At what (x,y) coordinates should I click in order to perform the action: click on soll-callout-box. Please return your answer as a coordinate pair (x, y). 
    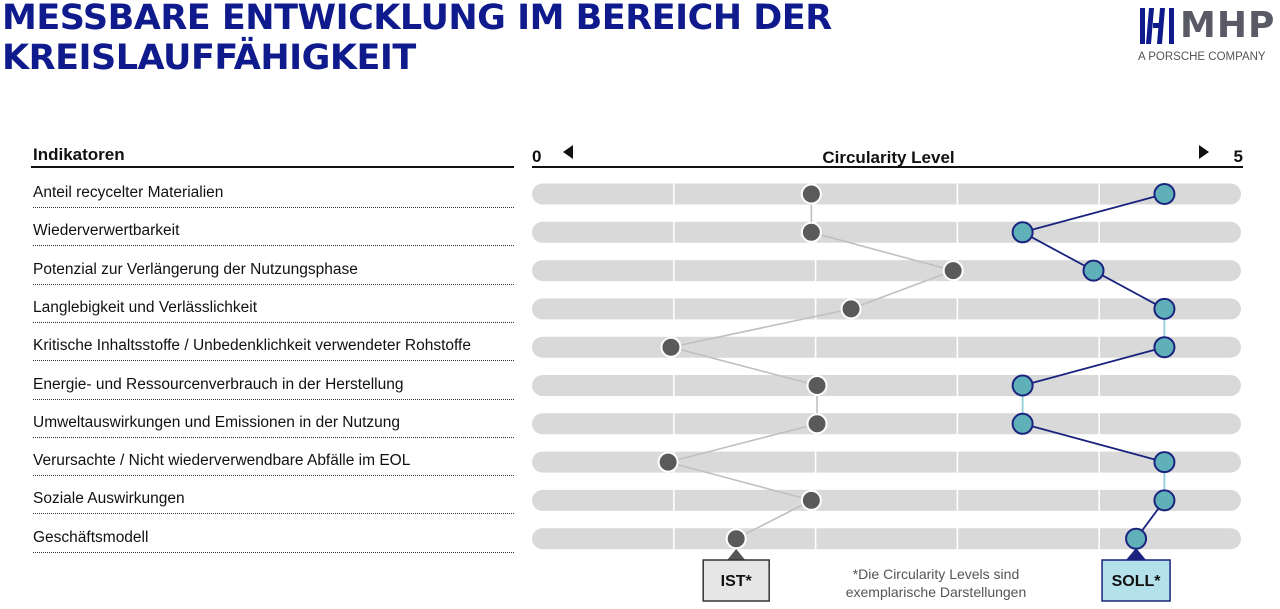
    Looking at the image, I should click on (1136, 580).